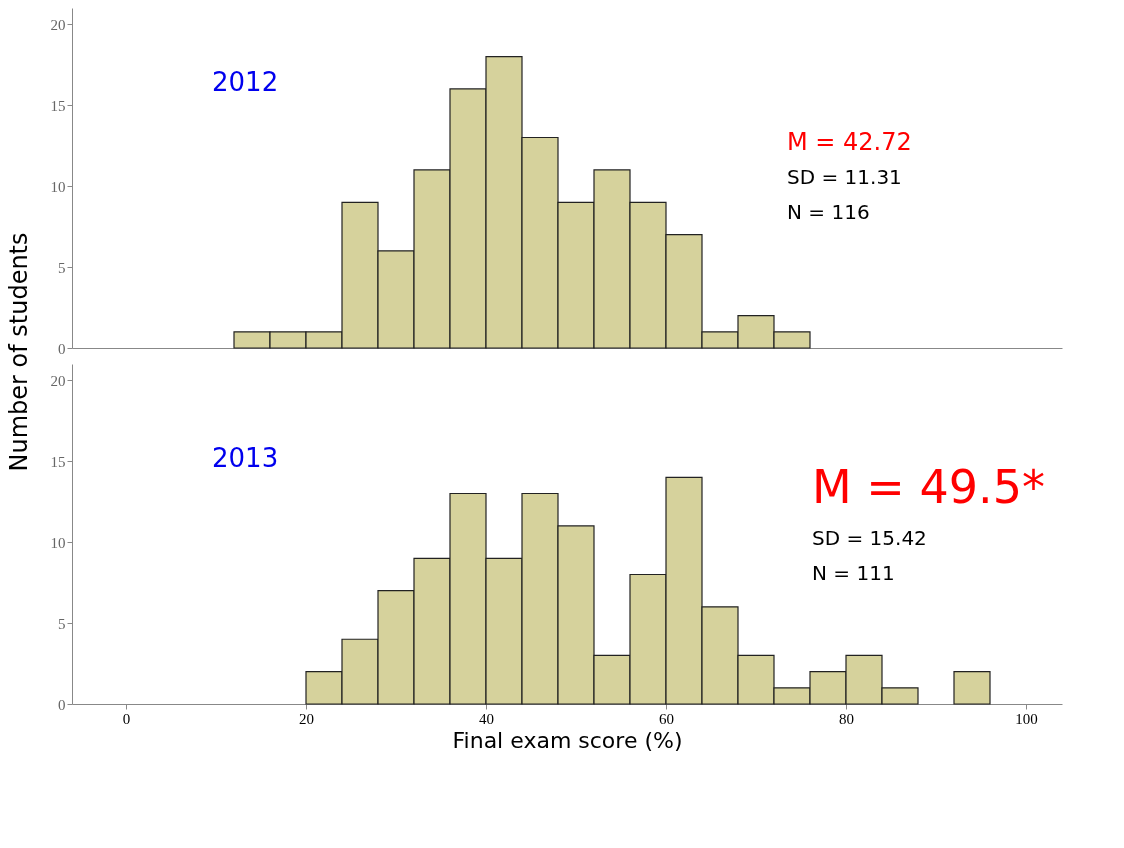 This screenshot has height=848, width=1124. I want to click on x-tick-label: 80, so click(846, 718).